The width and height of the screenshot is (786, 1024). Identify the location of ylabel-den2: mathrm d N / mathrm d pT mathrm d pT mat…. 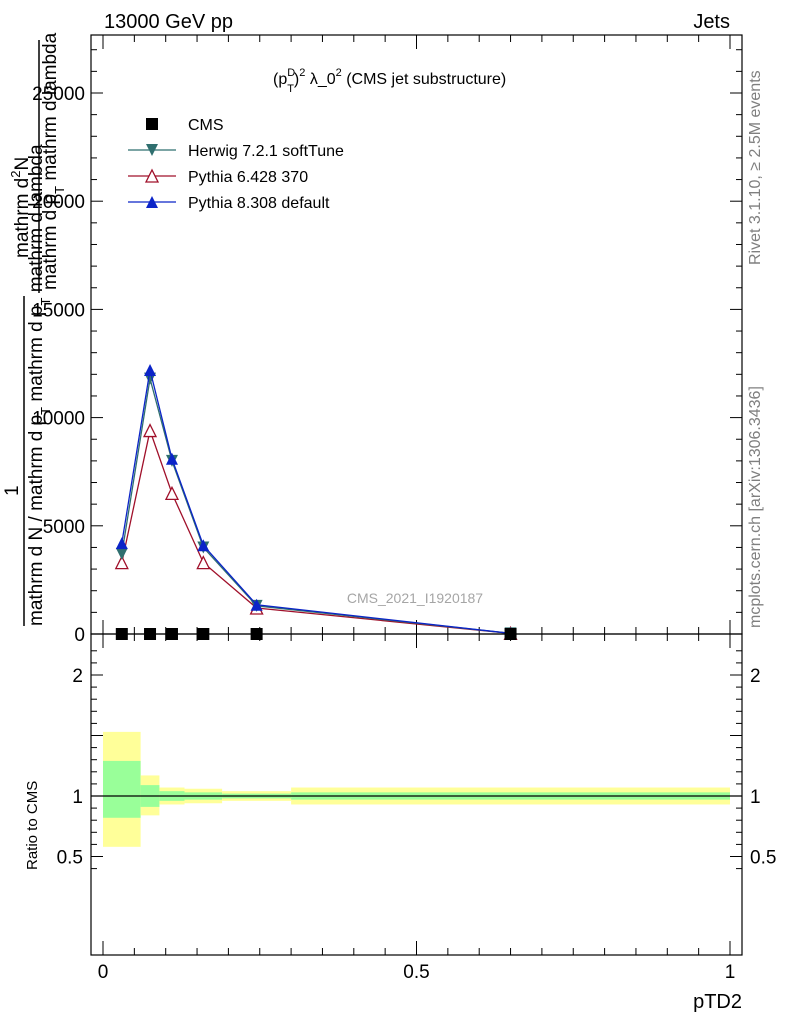
(39, 385).